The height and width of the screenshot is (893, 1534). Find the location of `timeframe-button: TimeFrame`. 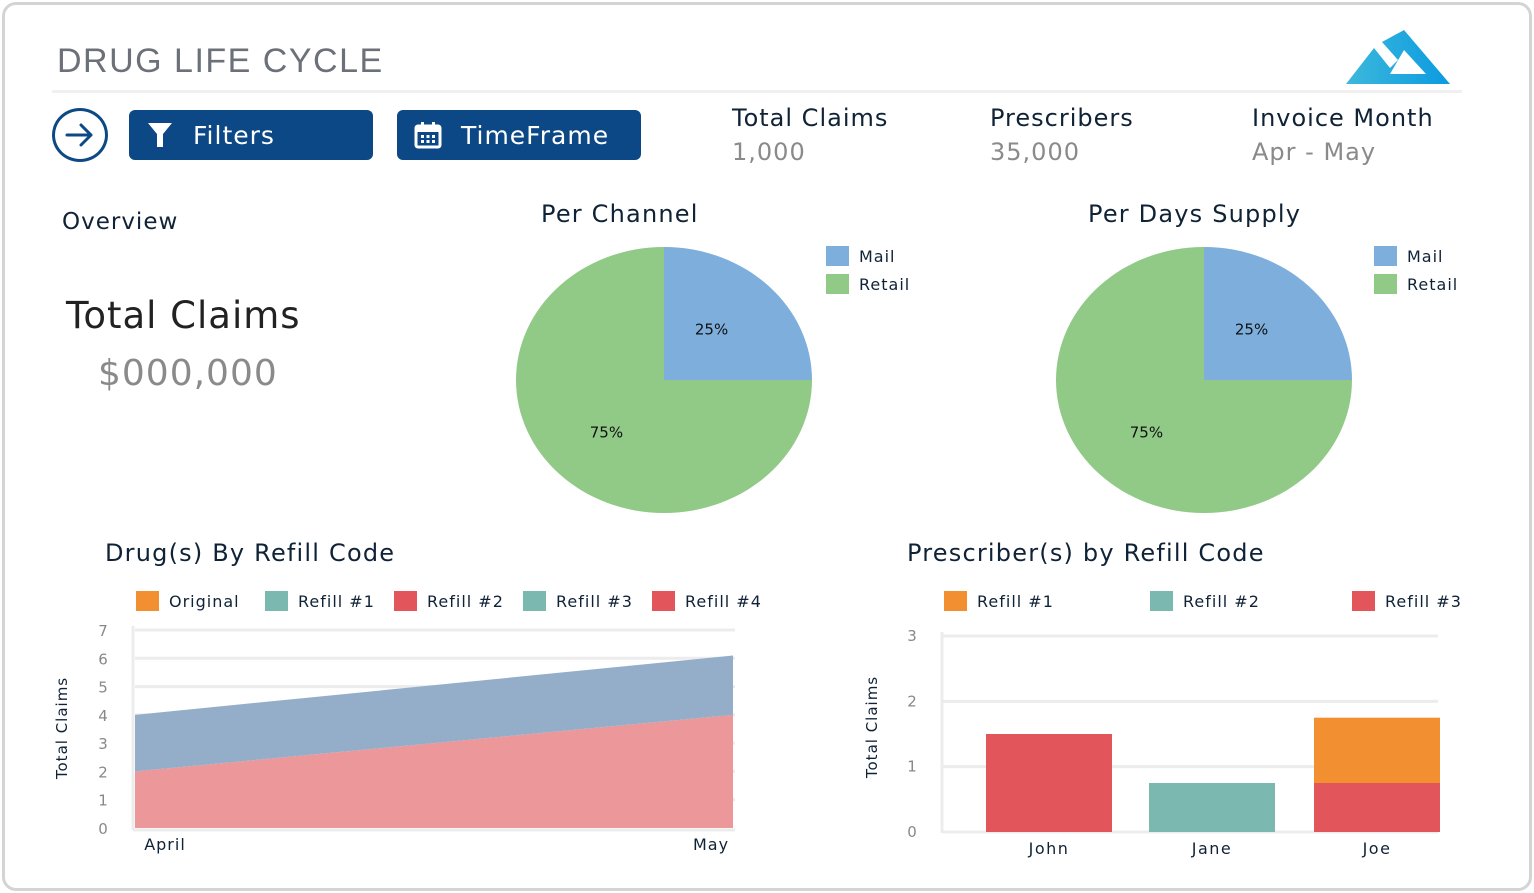

timeframe-button: TimeFrame is located at coordinates (519, 135).